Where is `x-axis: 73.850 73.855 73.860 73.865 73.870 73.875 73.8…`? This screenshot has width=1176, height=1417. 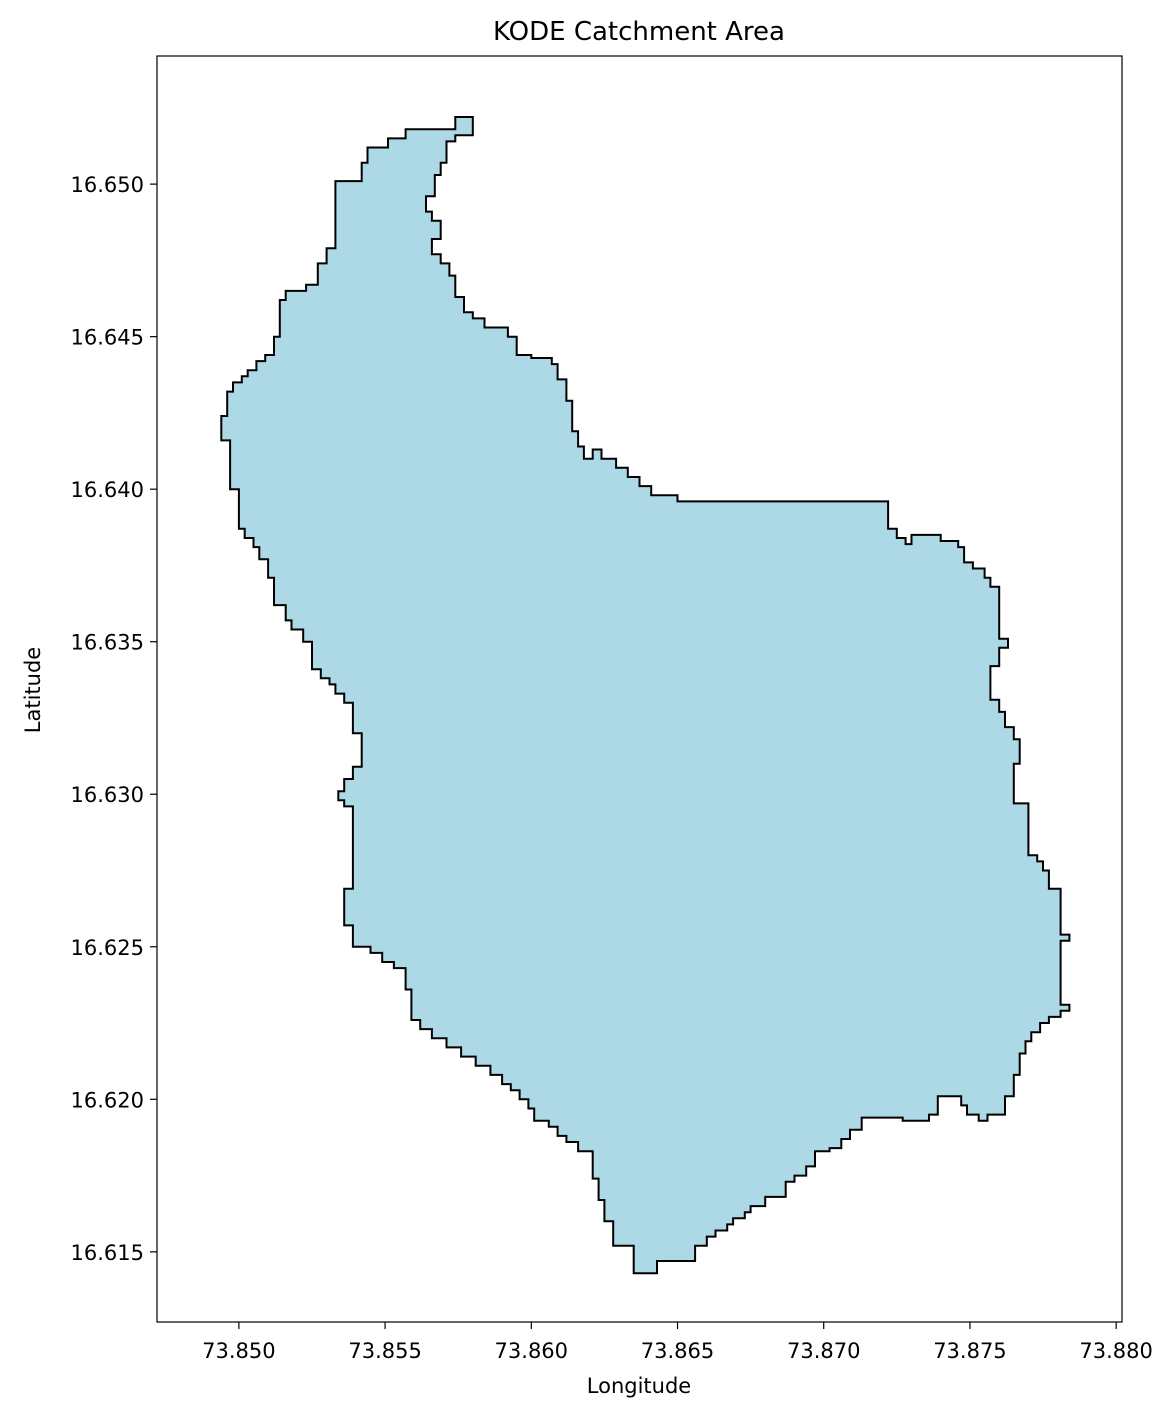
x-axis: 73.850 73.855 73.860 73.865 73.870 73.875 73.8… is located at coordinates (677, 1342).